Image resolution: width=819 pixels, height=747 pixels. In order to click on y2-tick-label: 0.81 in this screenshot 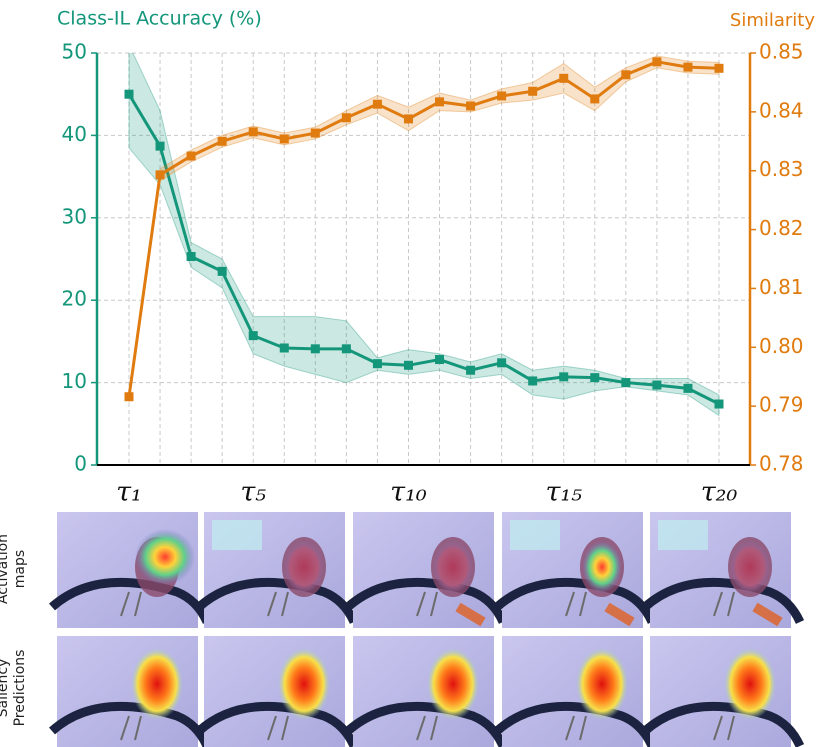, I will do `click(781, 287)`.